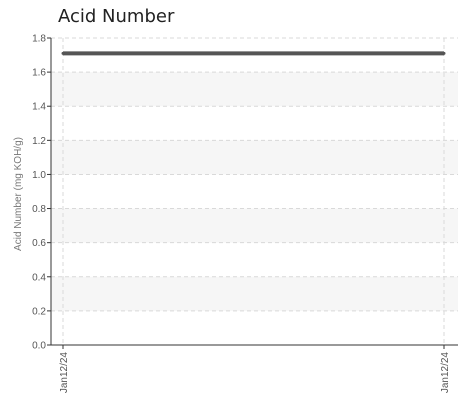  I want to click on y-tick-label: 0.6, so click(39, 243).